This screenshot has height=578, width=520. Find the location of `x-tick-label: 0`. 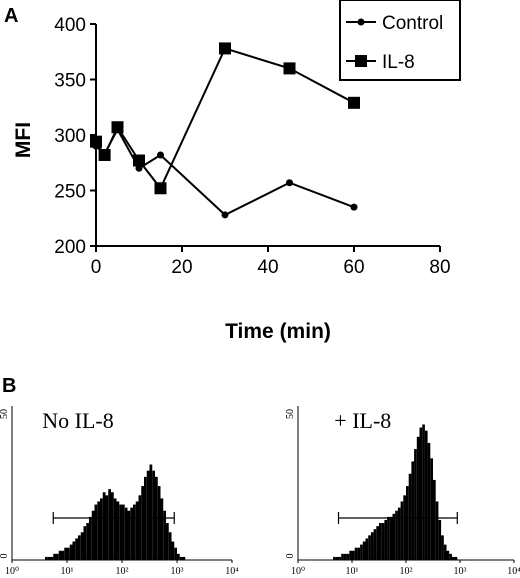

x-tick-label: 0 is located at coordinates (96, 267).